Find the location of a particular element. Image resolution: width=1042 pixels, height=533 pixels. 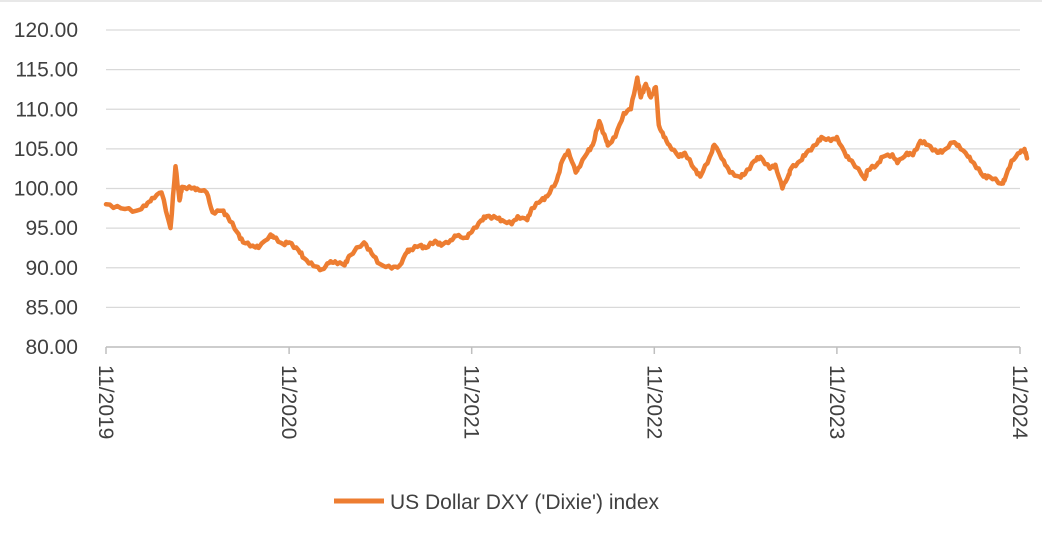

y-tick-label: 100.00 is located at coordinates (46, 189).